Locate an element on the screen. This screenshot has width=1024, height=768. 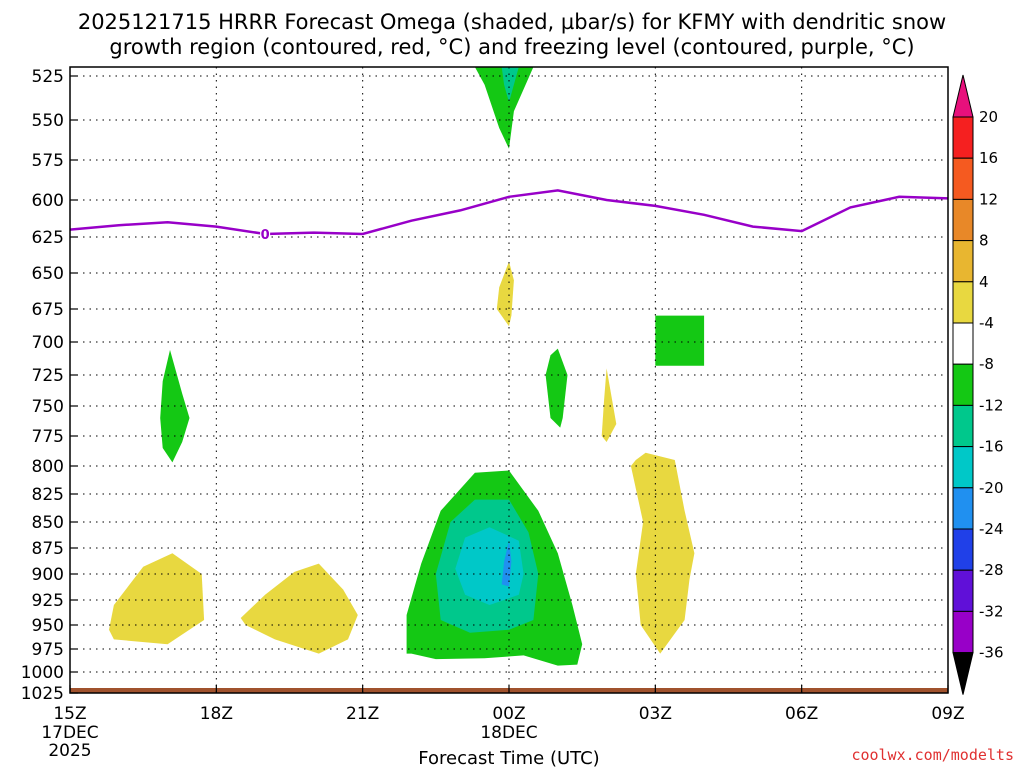
y-tick-label-775: 775 is located at coordinates (48, 437).